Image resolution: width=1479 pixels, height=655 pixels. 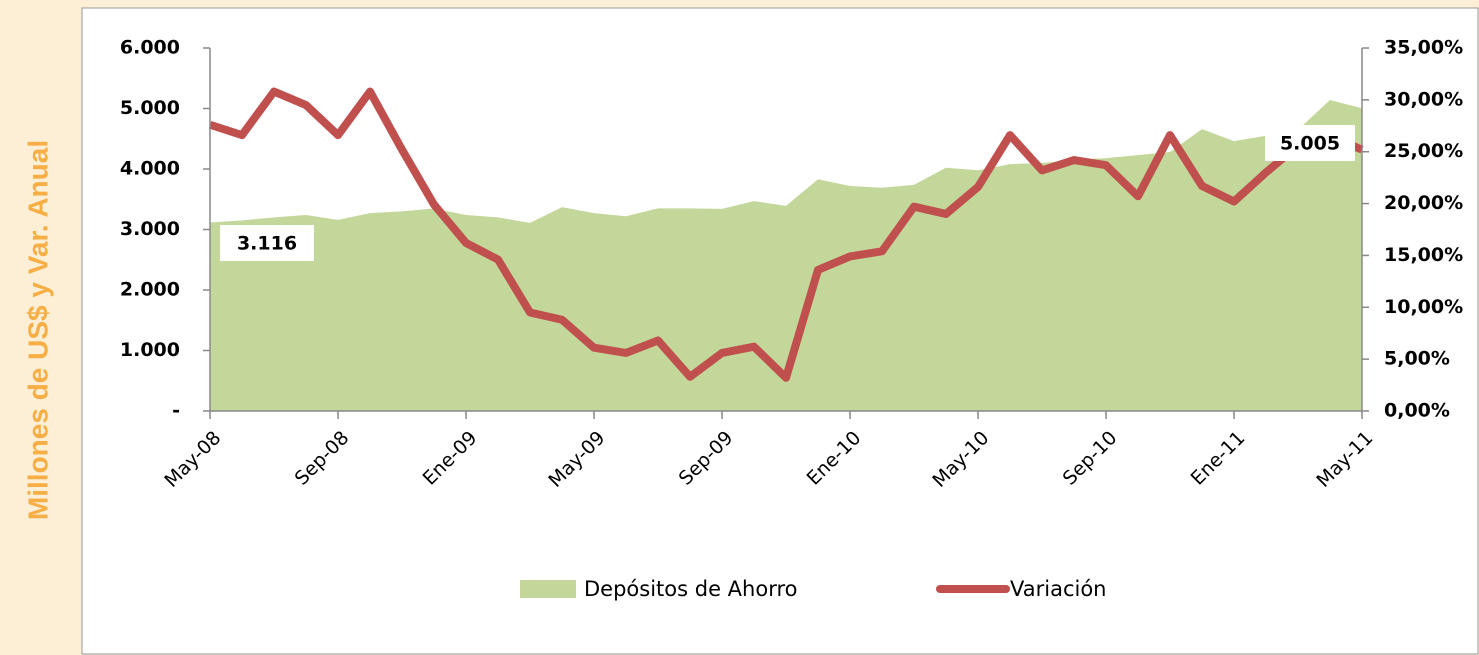 What do you see at coordinates (548, 589) in the screenshot?
I see `legend-swatch` at bounding box center [548, 589].